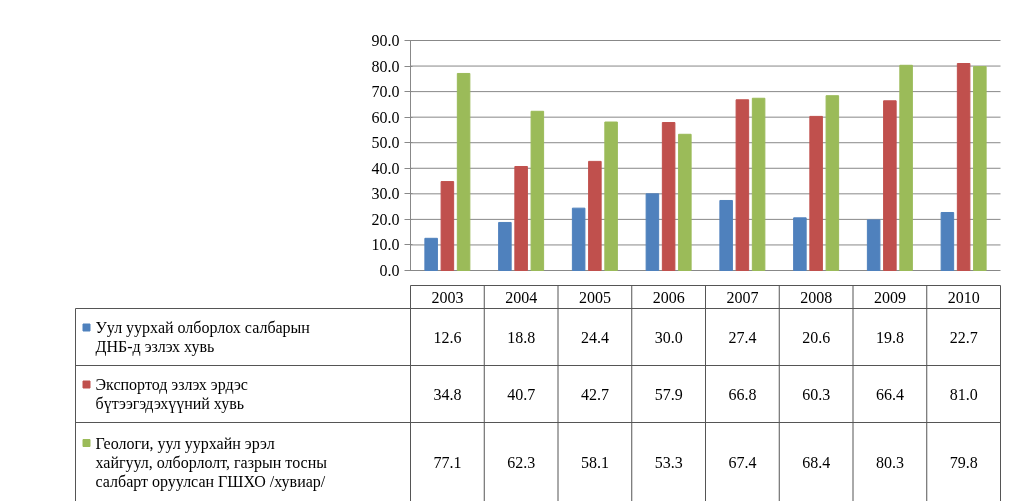  What do you see at coordinates (742, 297) in the screenshot?
I see `x-tick-label: 2007` at bounding box center [742, 297].